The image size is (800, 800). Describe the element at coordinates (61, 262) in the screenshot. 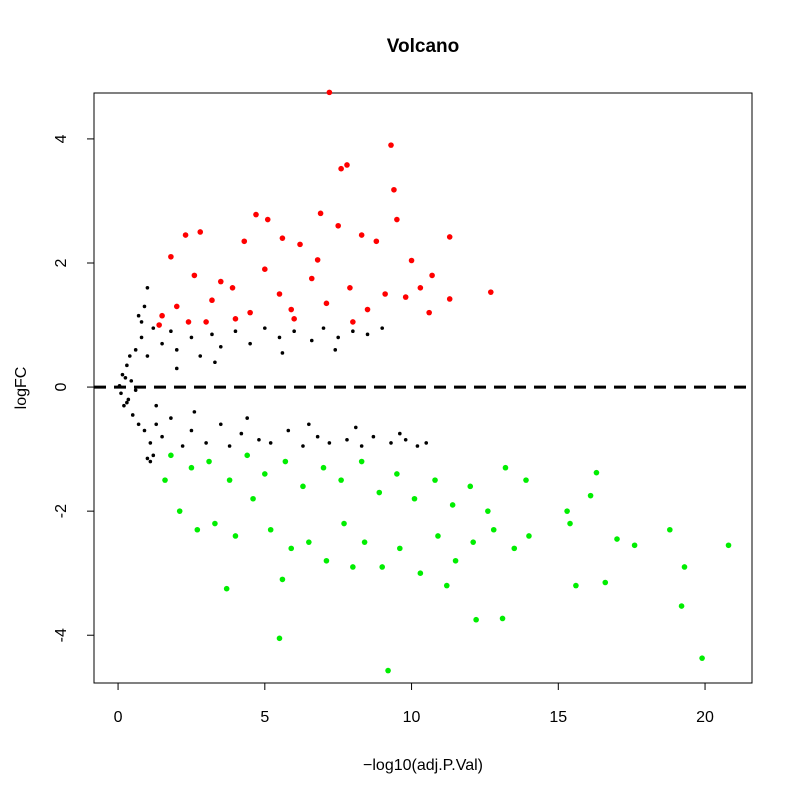

I see `y-tick-label: 2` at that location.